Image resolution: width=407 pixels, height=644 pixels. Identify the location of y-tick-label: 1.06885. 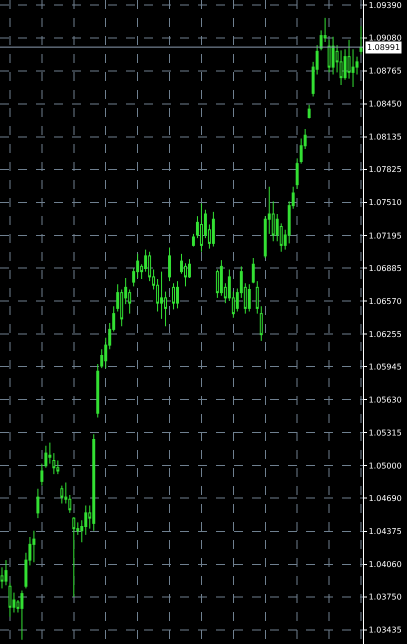
(385, 268).